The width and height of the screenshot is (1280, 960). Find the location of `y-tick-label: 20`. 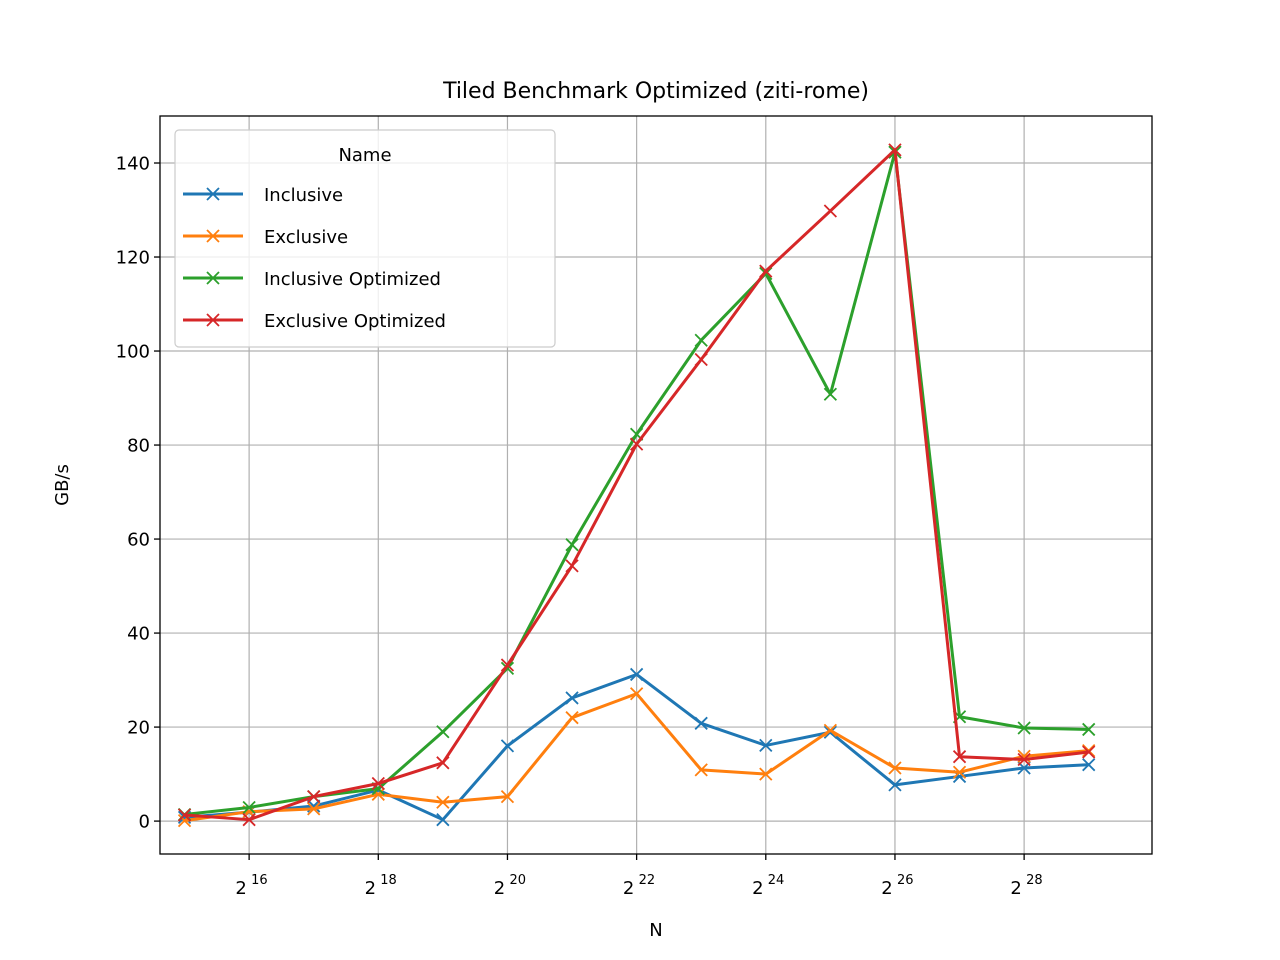

y-tick-label: 20 is located at coordinates (138, 728).